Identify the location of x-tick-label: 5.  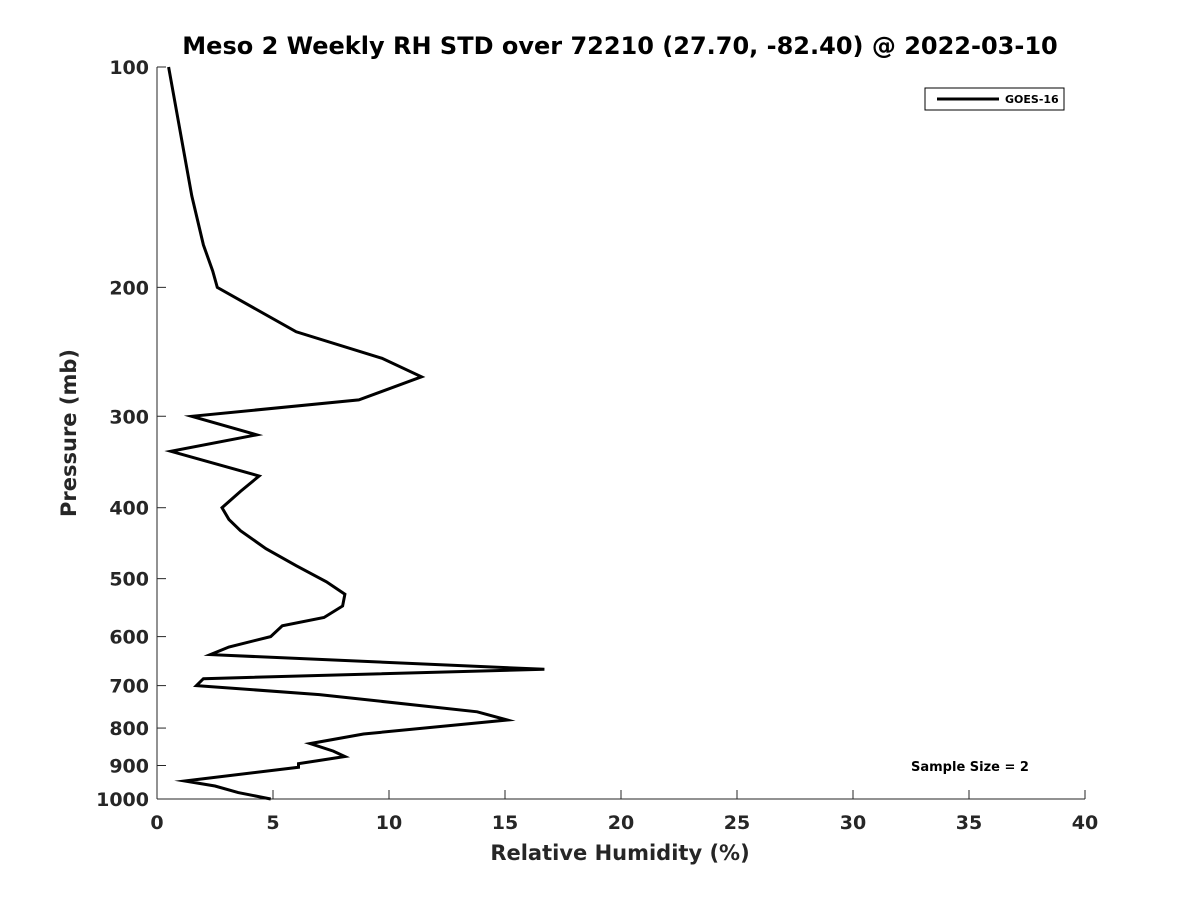
(272, 823).